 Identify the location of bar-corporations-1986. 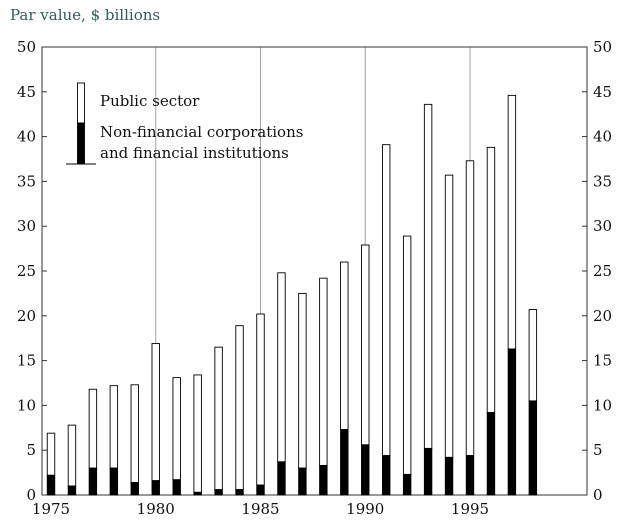
(281, 478).